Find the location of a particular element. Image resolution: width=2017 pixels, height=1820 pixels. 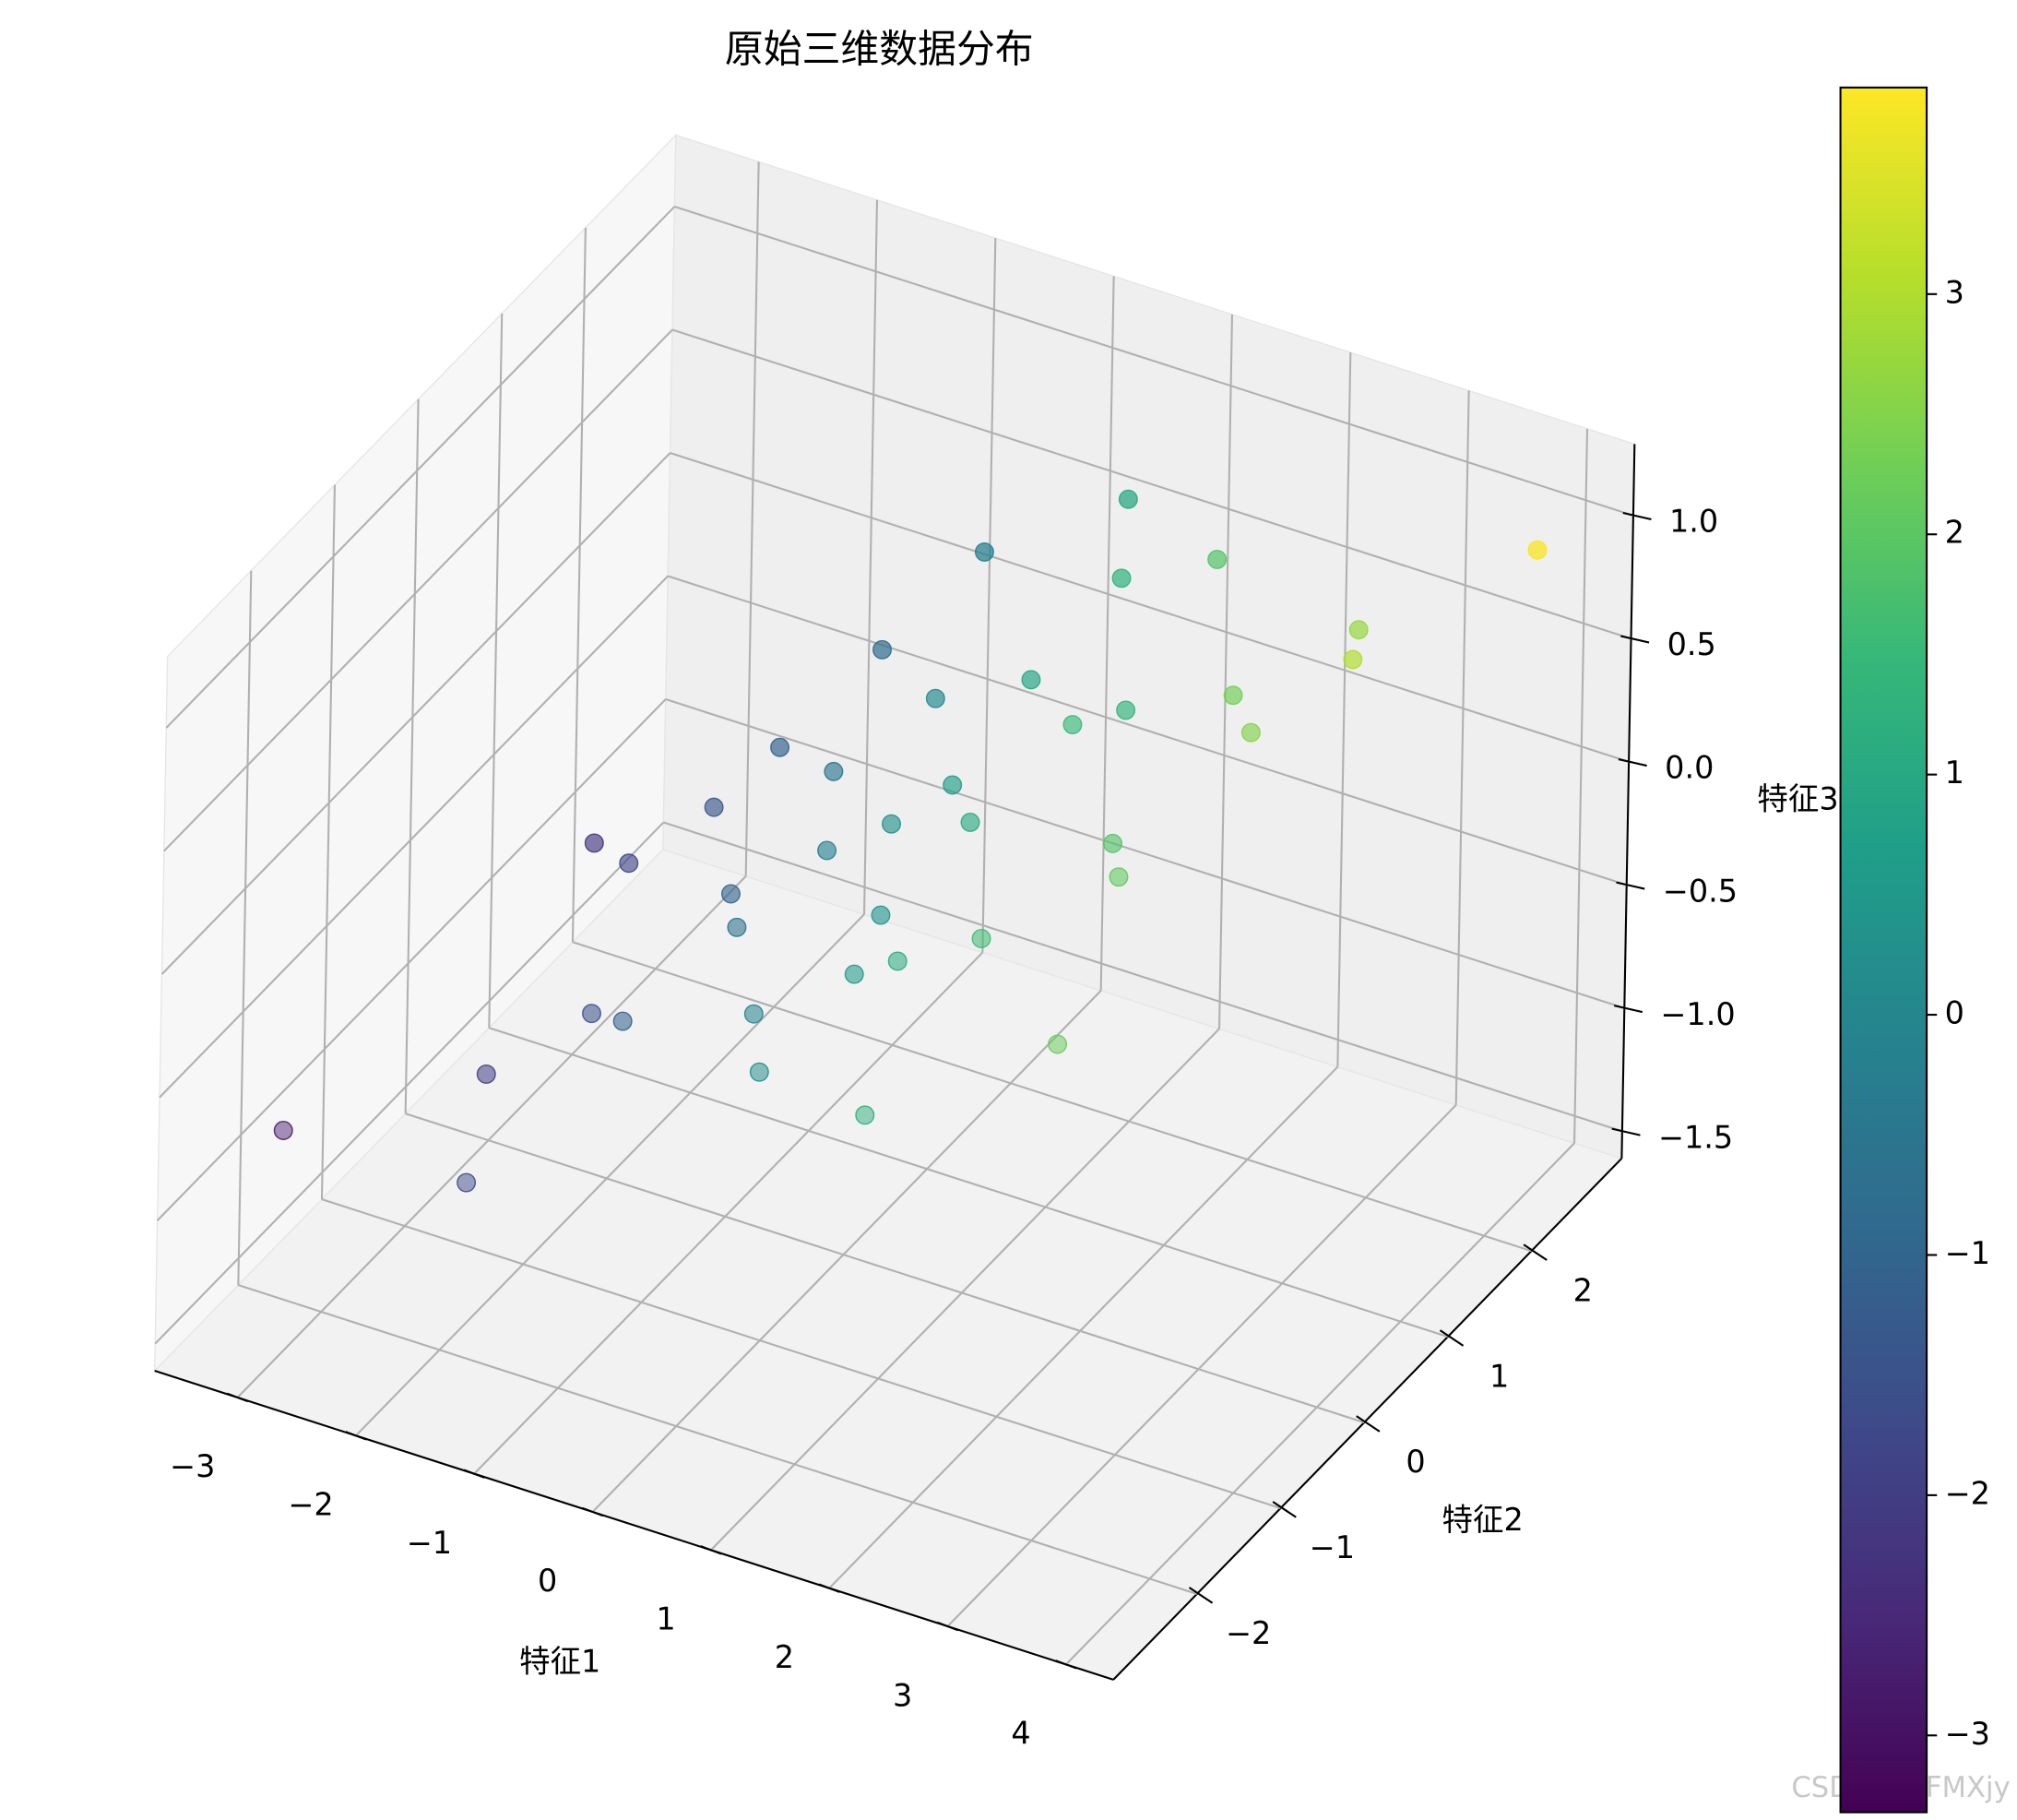

y-tick-label: −1 is located at coordinates (1332, 1547).